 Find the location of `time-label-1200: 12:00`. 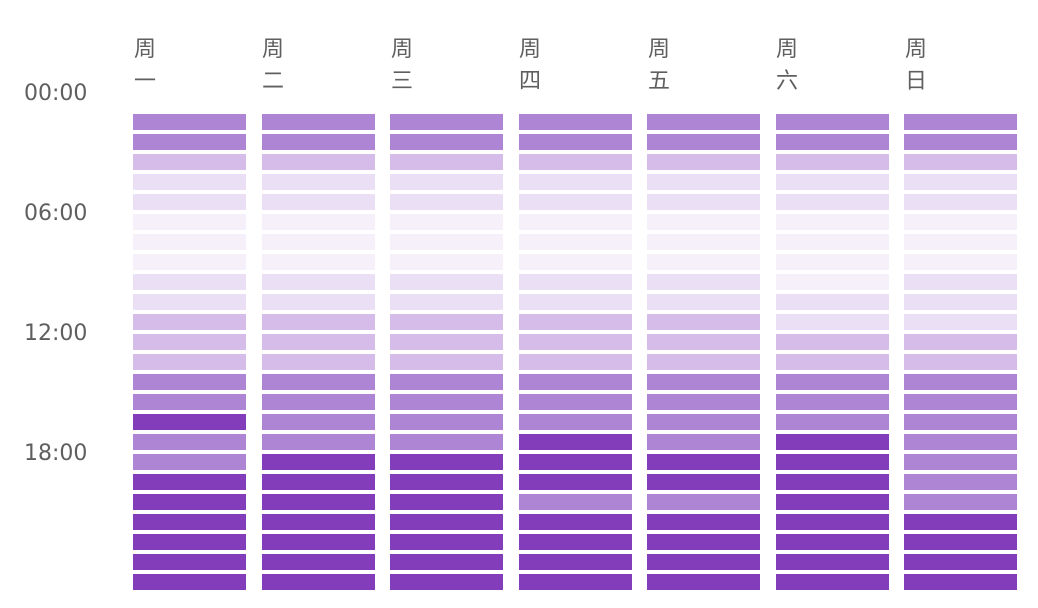

time-label-1200: 12:00 is located at coordinates (56, 333).